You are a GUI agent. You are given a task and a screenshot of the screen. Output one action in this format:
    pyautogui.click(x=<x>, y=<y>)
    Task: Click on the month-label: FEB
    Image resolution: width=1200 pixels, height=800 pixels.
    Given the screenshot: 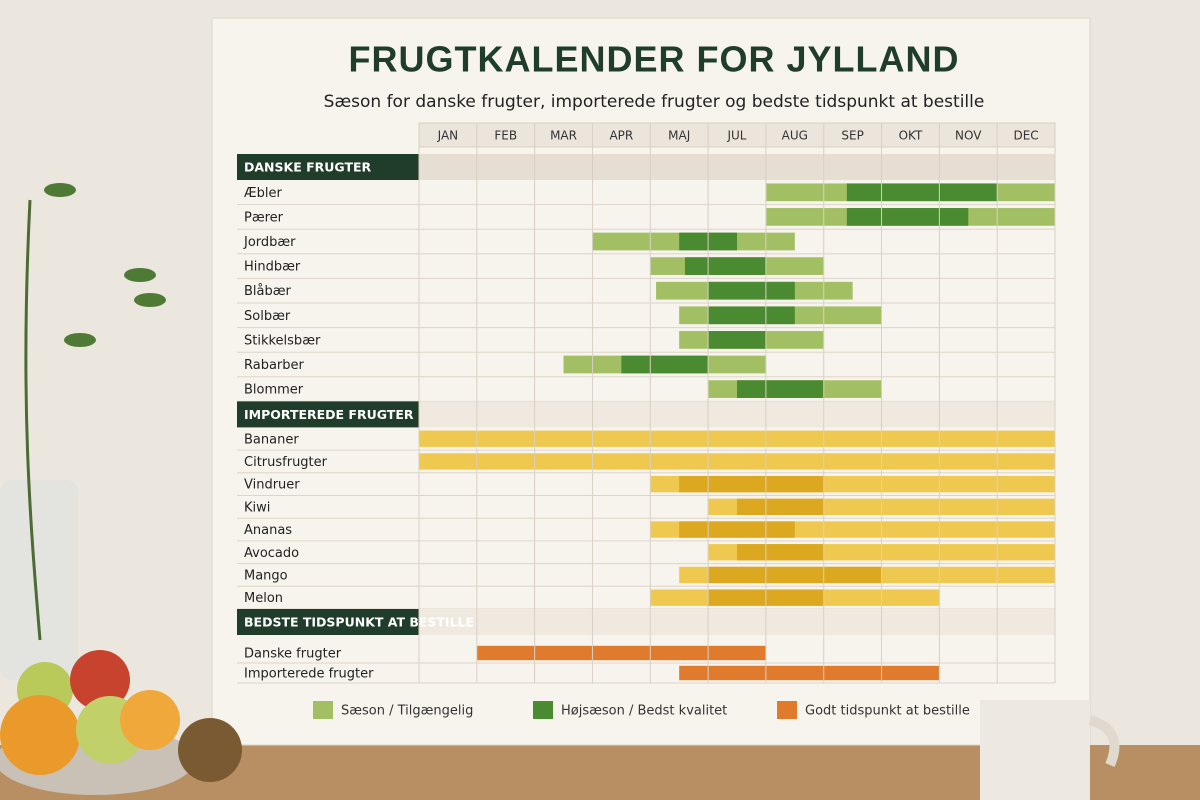 What is the action you would take?
    pyautogui.click(x=505, y=136)
    